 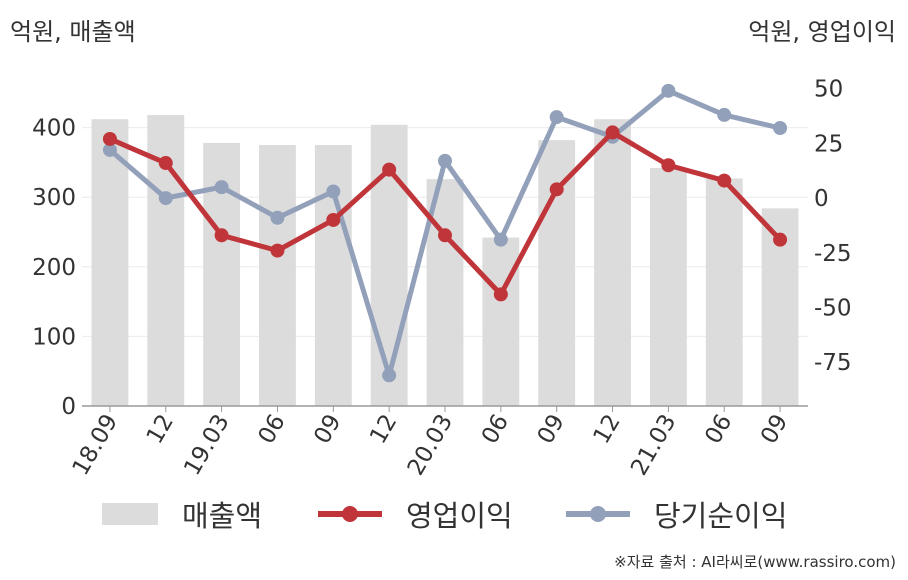 What do you see at coordinates (755, 562) in the screenshot?
I see `source-credit: ※자료 출처 : AI라씨로(www.rassiro.com)` at bounding box center [755, 562].